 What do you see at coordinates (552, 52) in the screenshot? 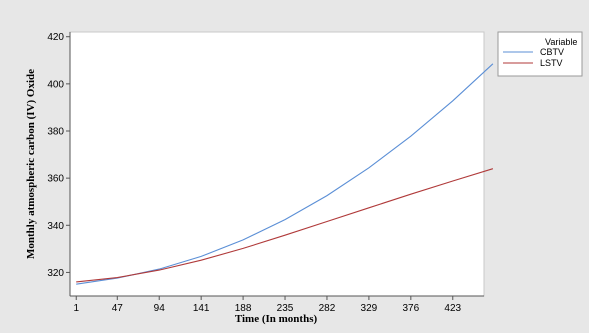
I see `legend-label-cbtv: CBTV` at bounding box center [552, 52].